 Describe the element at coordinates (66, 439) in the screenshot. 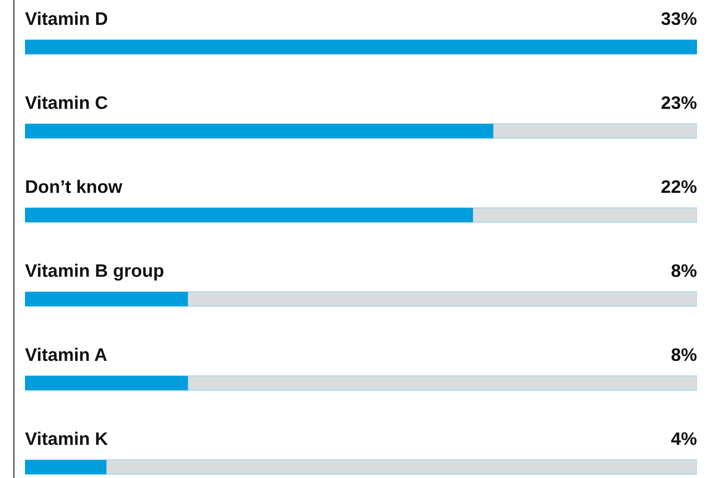

I see `y-tick-label: Vitamin K` at that location.